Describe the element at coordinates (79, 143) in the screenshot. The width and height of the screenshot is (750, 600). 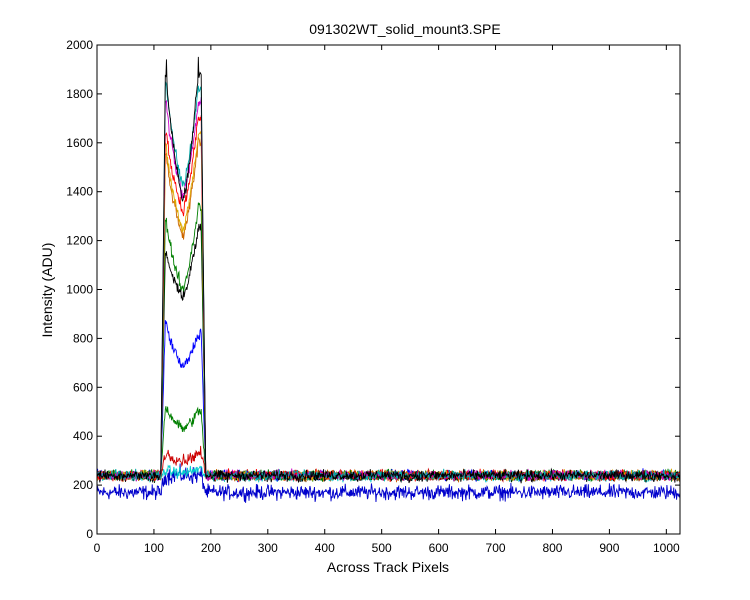
I see `y-tick-label: 1600` at that location.